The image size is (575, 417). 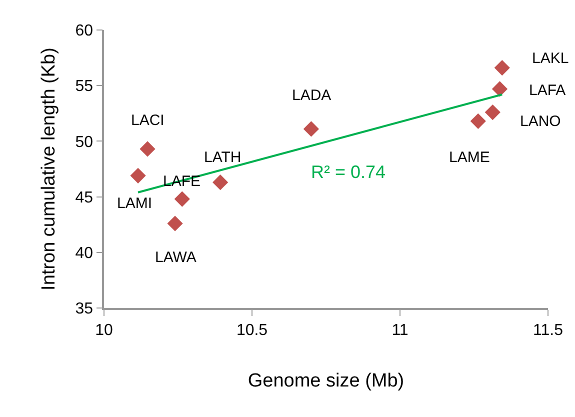 What do you see at coordinates (540, 121) in the screenshot?
I see `annotation: LANO` at bounding box center [540, 121].